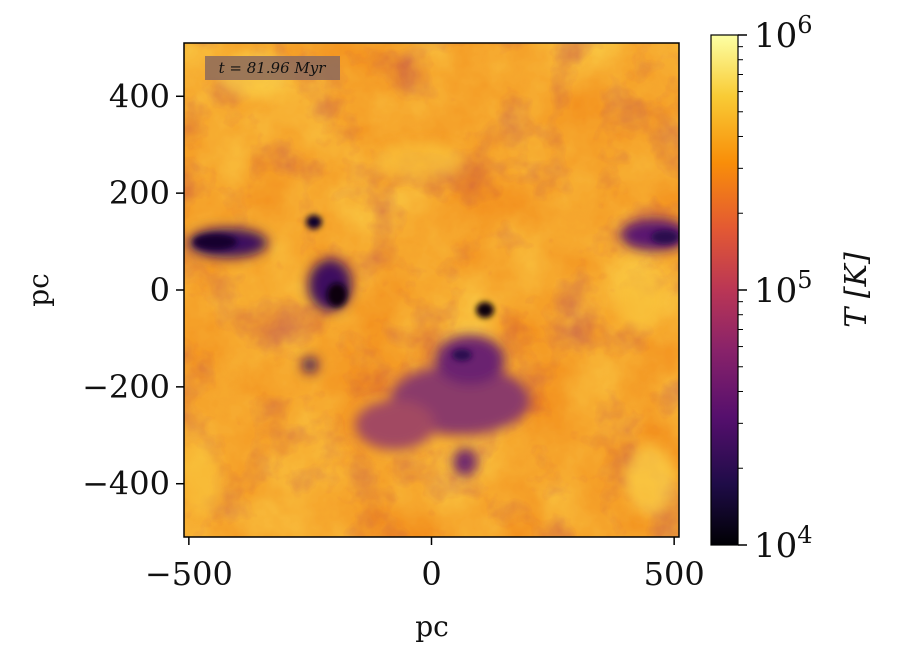 This screenshot has height=664, width=897. I want to click on colorbar, so click(724, 290).